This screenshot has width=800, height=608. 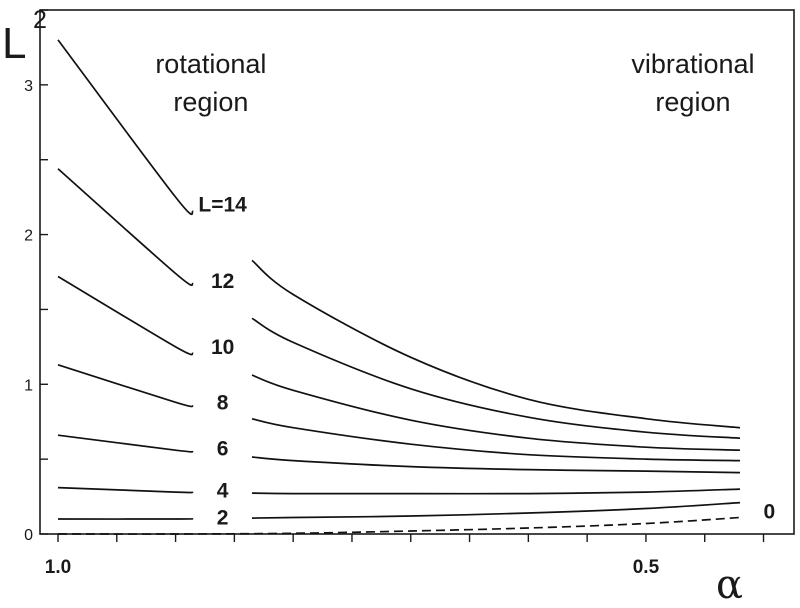 I want to click on annotation-rotational-line1: rotational, so click(x=210, y=64).